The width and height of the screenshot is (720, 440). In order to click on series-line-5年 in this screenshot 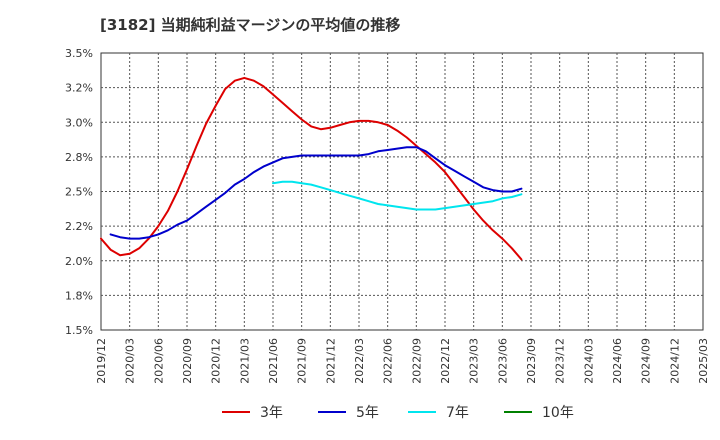, I will do `click(316, 193)`.